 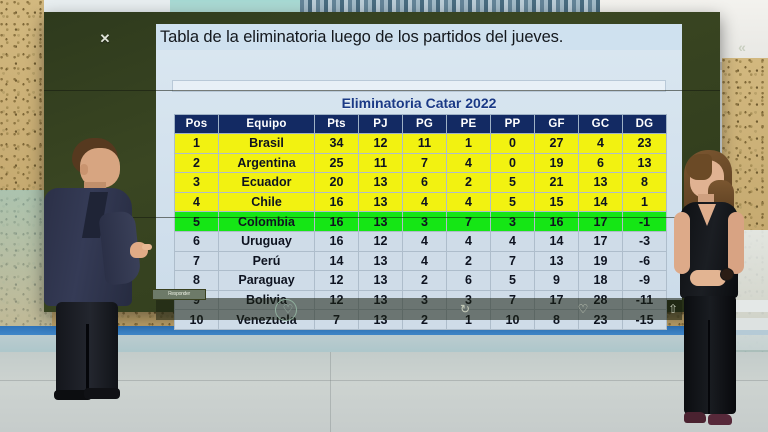 What do you see at coordinates (727, 274) in the screenshot?
I see `female-wristwatch` at bounding box center [727, 274].